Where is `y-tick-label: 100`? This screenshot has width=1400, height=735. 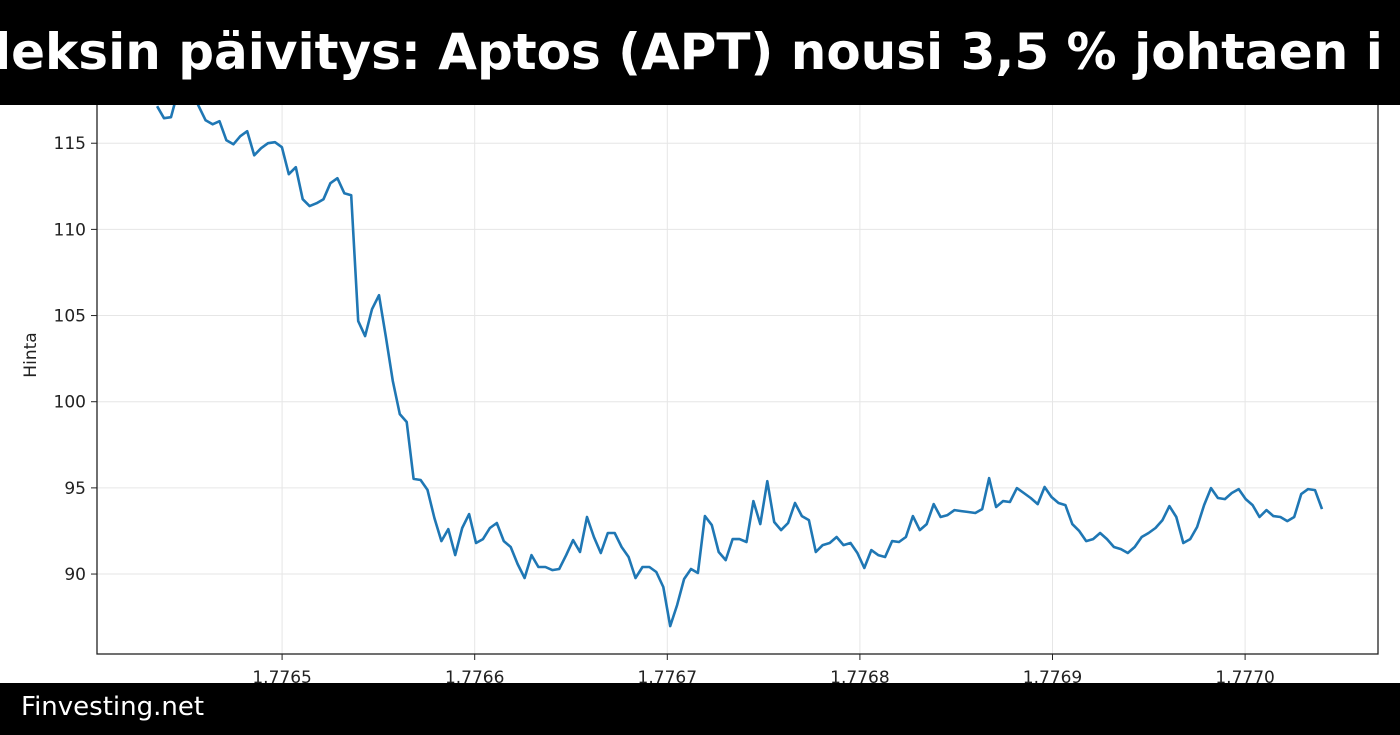 y-tick-label: 100 is located at coordinates (70, 403).